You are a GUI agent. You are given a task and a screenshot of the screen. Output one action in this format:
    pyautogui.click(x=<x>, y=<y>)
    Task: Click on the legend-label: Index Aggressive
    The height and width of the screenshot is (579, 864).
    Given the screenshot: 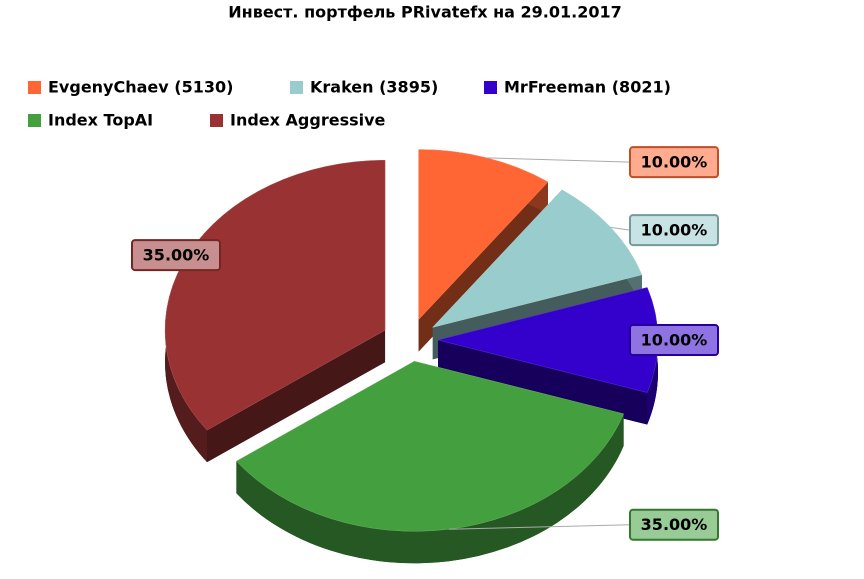 What is the action you would take?
    pyautogui.click(x=308, y=120)
    